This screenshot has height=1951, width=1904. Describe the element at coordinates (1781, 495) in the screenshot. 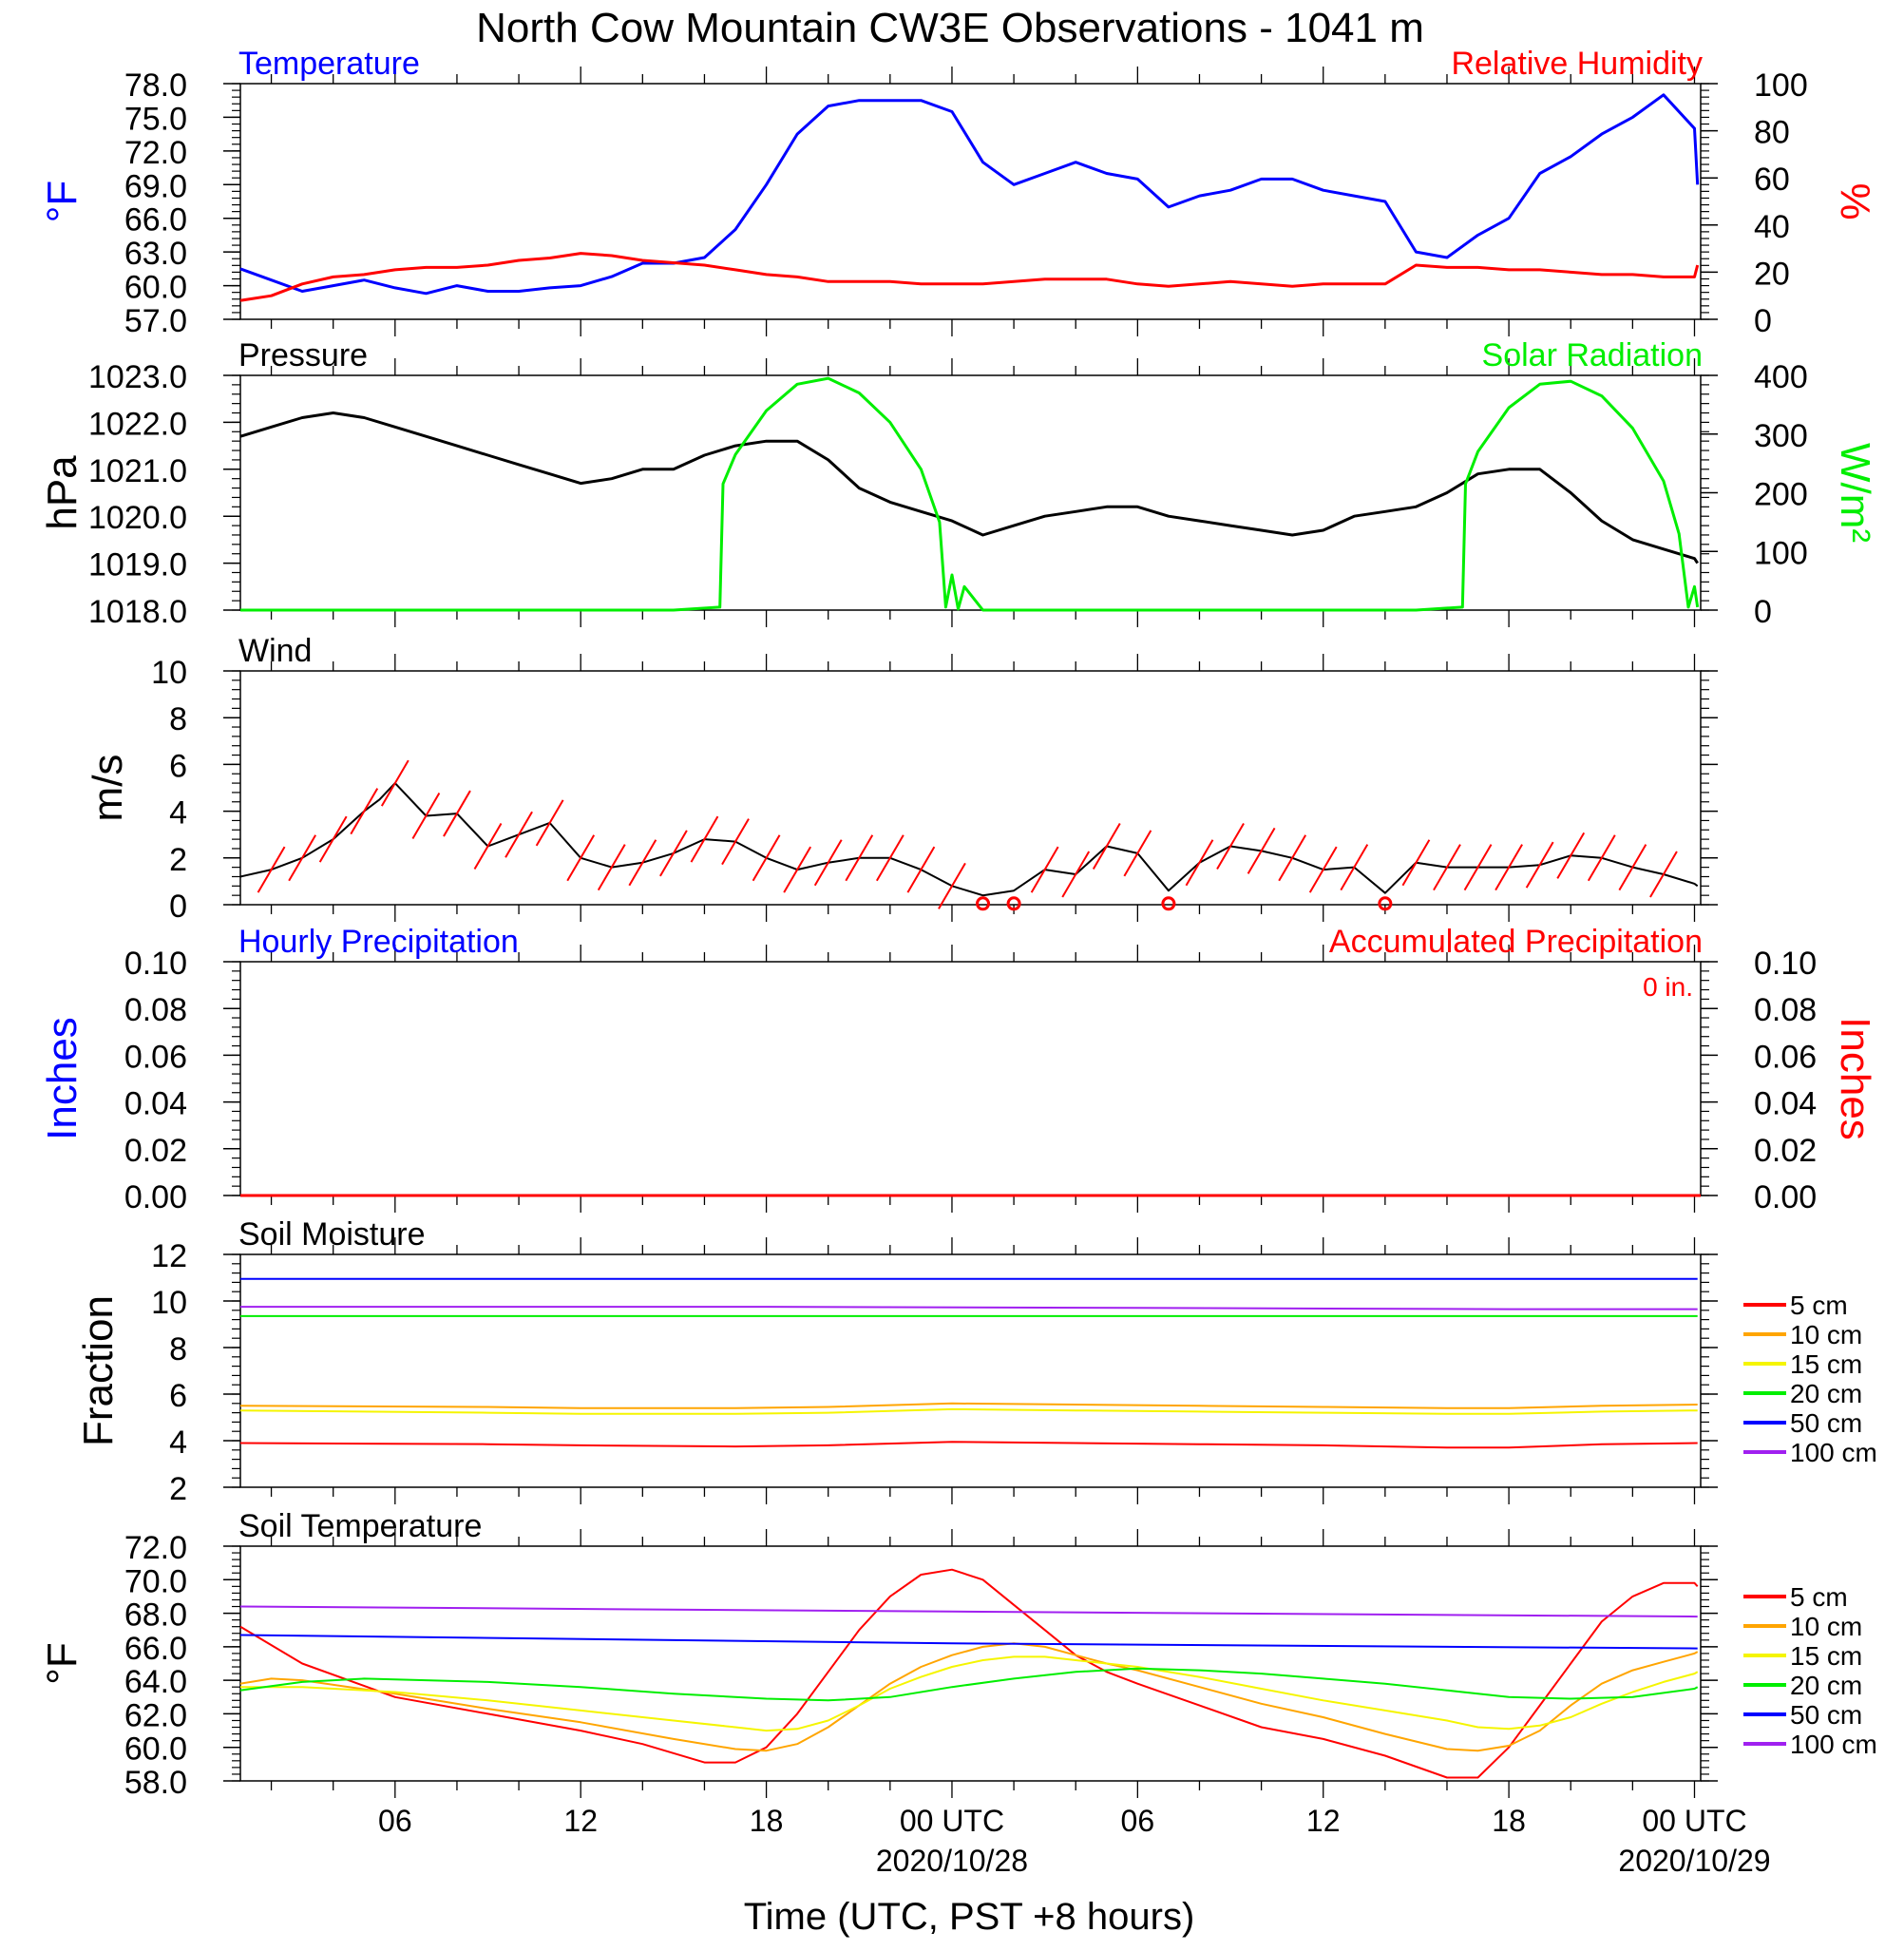

I see `y2-tick-label: 200` at that location.